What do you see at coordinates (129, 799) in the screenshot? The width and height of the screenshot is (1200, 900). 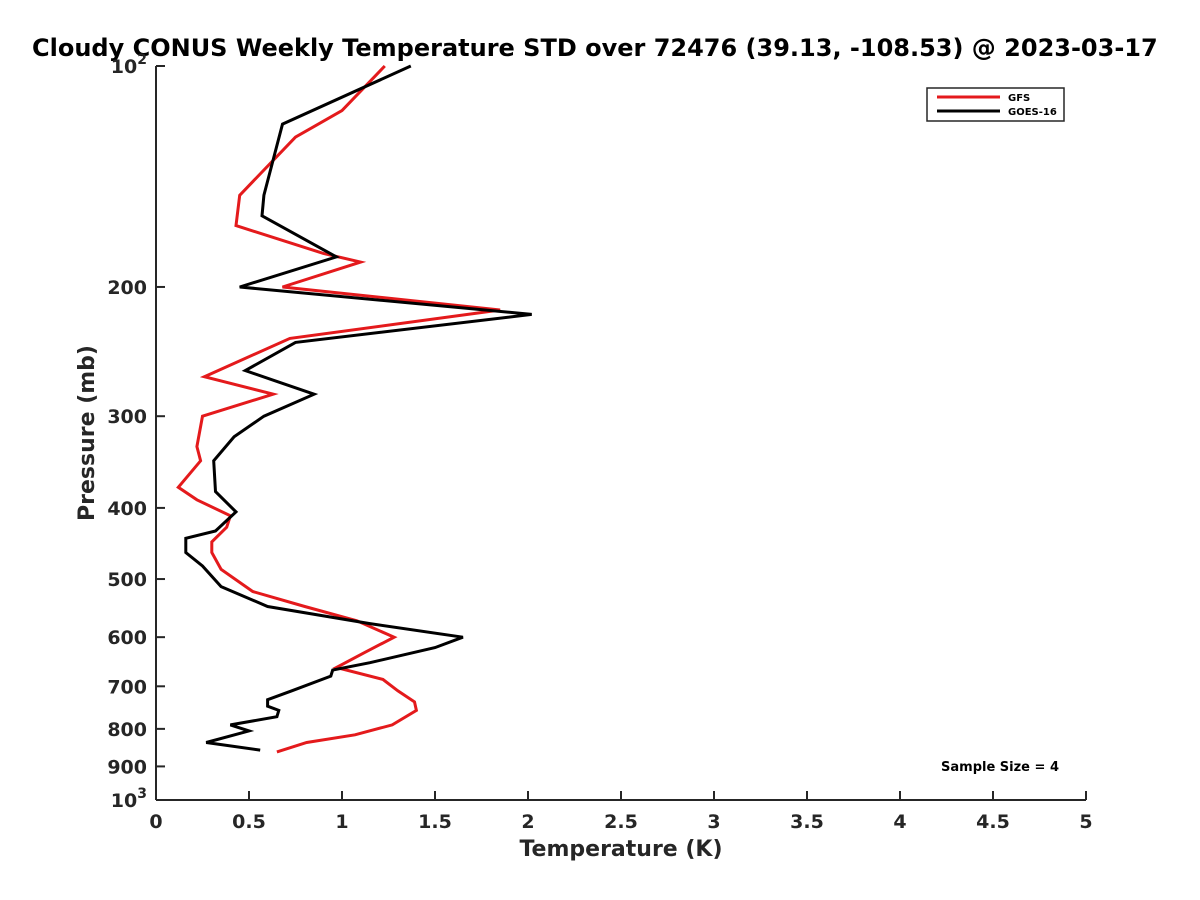 I see `y-tick-label: 10³` at bounding box center [129, 799].